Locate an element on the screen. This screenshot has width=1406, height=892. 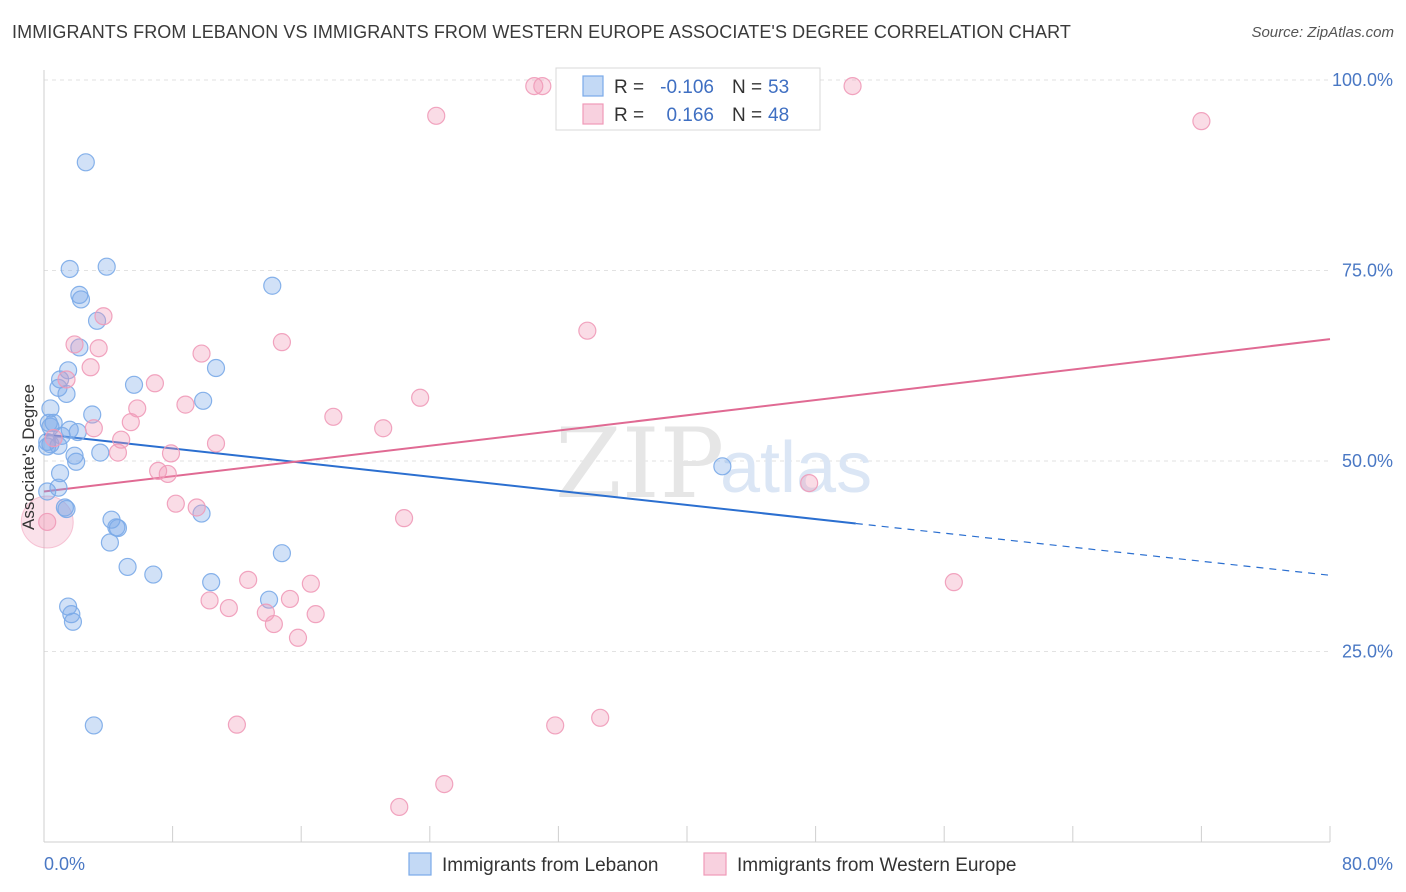
legend-top: R = -0.106 N = 53 R = 0.166 N = 48 is located at coordinates (688, 99).